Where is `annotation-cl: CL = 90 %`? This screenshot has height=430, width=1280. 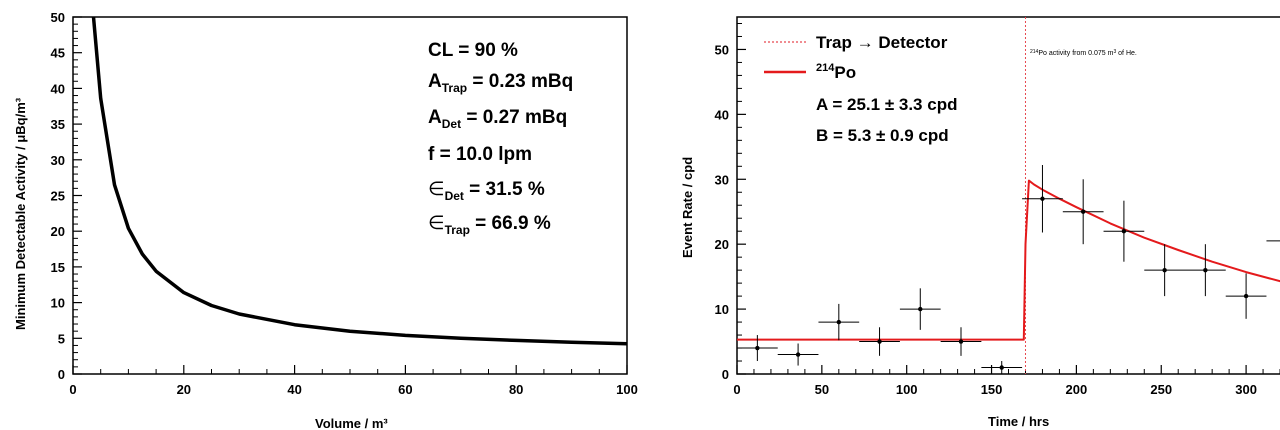
annotation-cl: CL = 90 % is located at coordinates (473, 50).